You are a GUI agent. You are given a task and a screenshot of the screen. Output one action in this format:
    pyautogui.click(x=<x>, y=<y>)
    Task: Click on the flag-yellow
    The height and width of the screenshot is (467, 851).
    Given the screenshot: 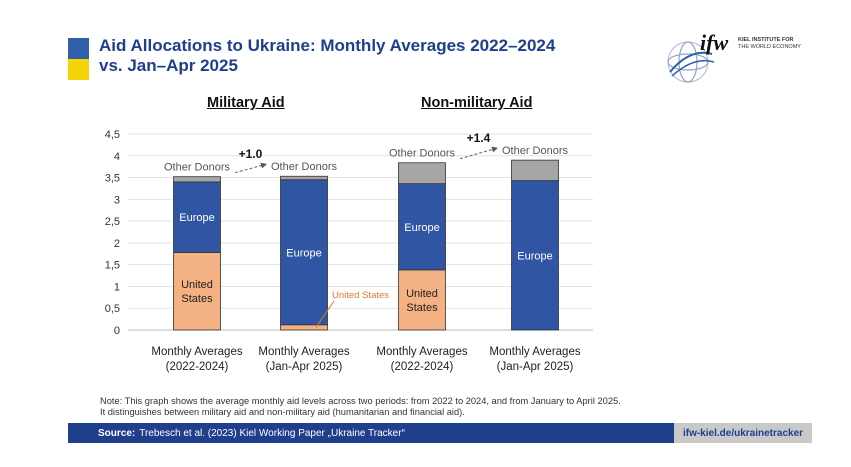 What is the action you would take?
    pyautogui.click(x=78, y=69)
    